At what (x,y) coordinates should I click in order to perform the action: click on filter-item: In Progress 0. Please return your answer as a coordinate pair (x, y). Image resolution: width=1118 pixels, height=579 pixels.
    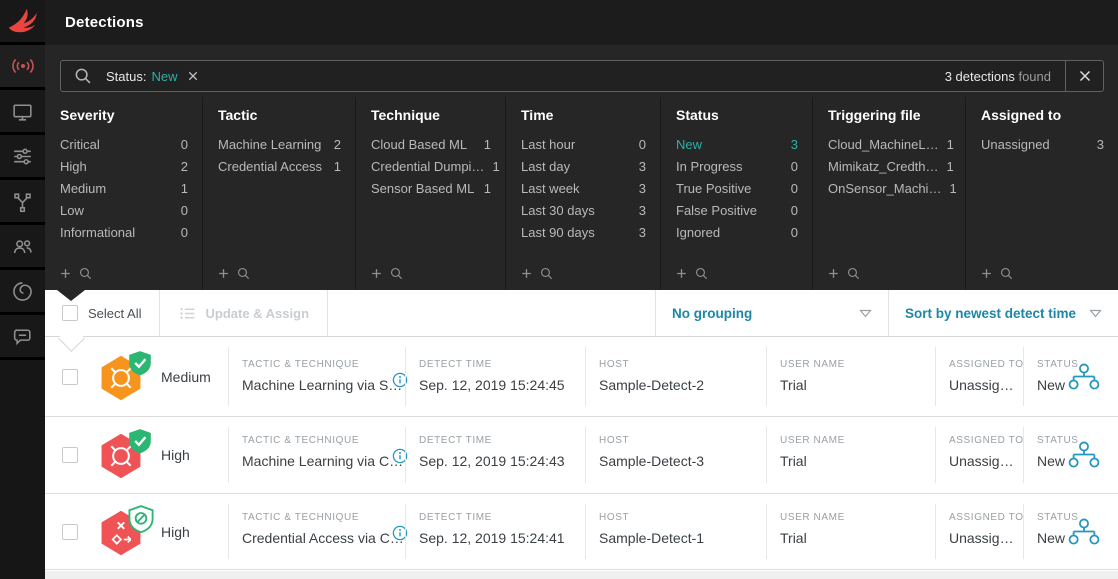
    Looking at the image, I should click on (737, 166).